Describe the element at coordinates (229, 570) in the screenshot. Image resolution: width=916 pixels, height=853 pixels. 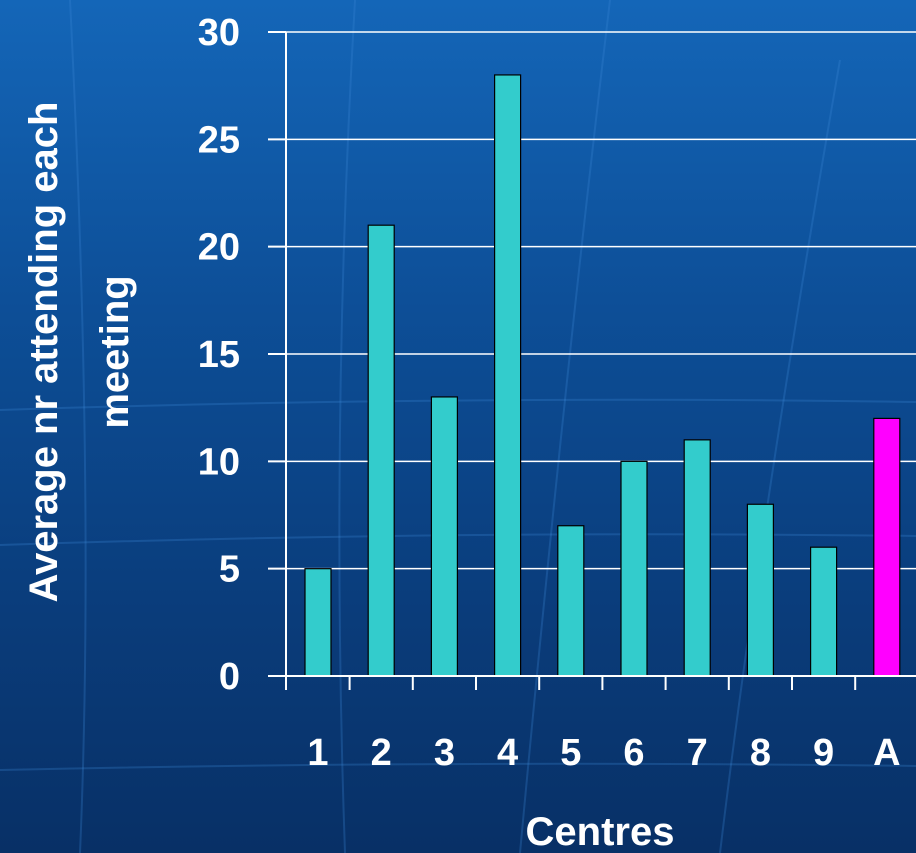
I see `y-tick-label: 5` at that location.